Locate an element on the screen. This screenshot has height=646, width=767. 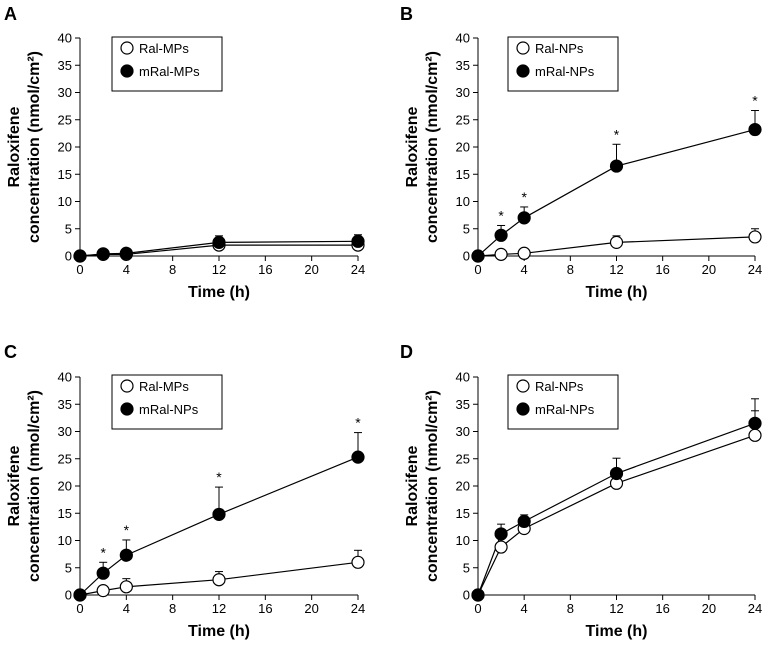
series-line-mral-nps is located at coordinates (616, 509).